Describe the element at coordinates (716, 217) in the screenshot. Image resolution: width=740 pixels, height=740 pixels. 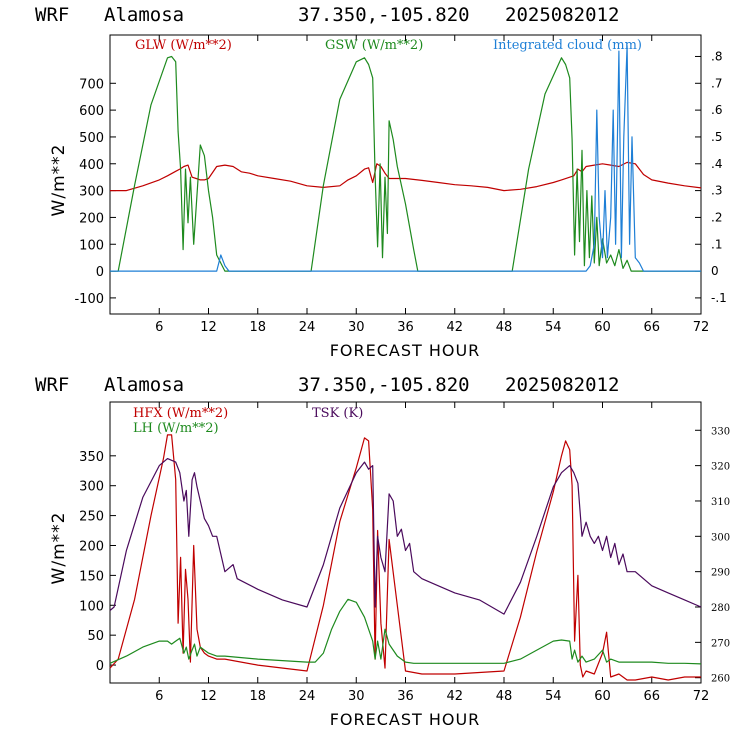
I see `y2-tick-label: .2` at that location.